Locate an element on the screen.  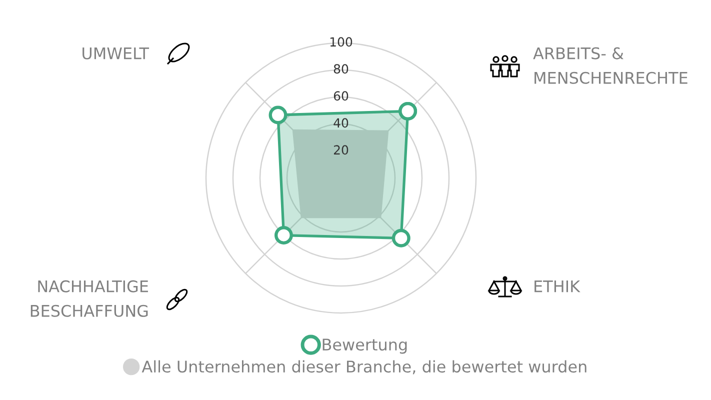
spoke-label: ARBEITS- & MENSCHENRECHTE is located at coordinates (610, 65).